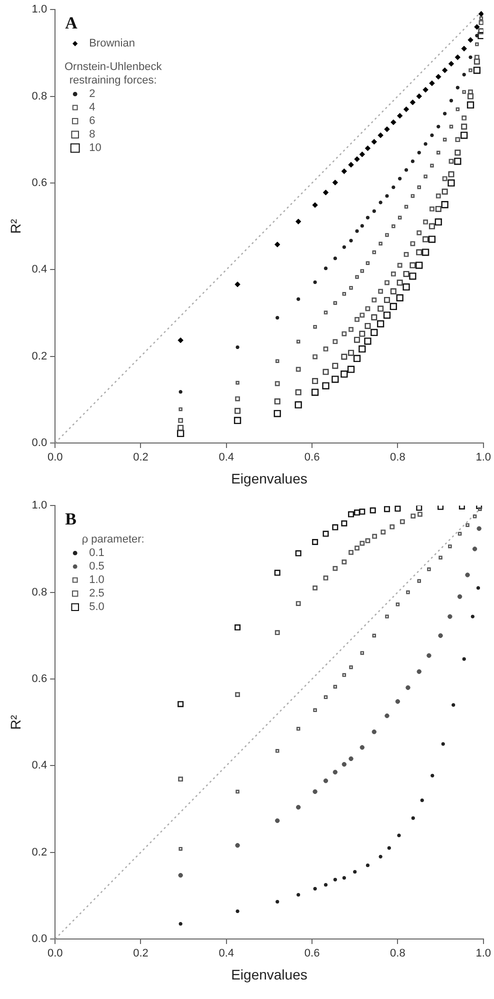 The width and height of the screenshot is (494, 999). What do you see at coordinates (92, 134) in the screenshot?
I see `legend-label: 8` at bounding box center [92, 134].